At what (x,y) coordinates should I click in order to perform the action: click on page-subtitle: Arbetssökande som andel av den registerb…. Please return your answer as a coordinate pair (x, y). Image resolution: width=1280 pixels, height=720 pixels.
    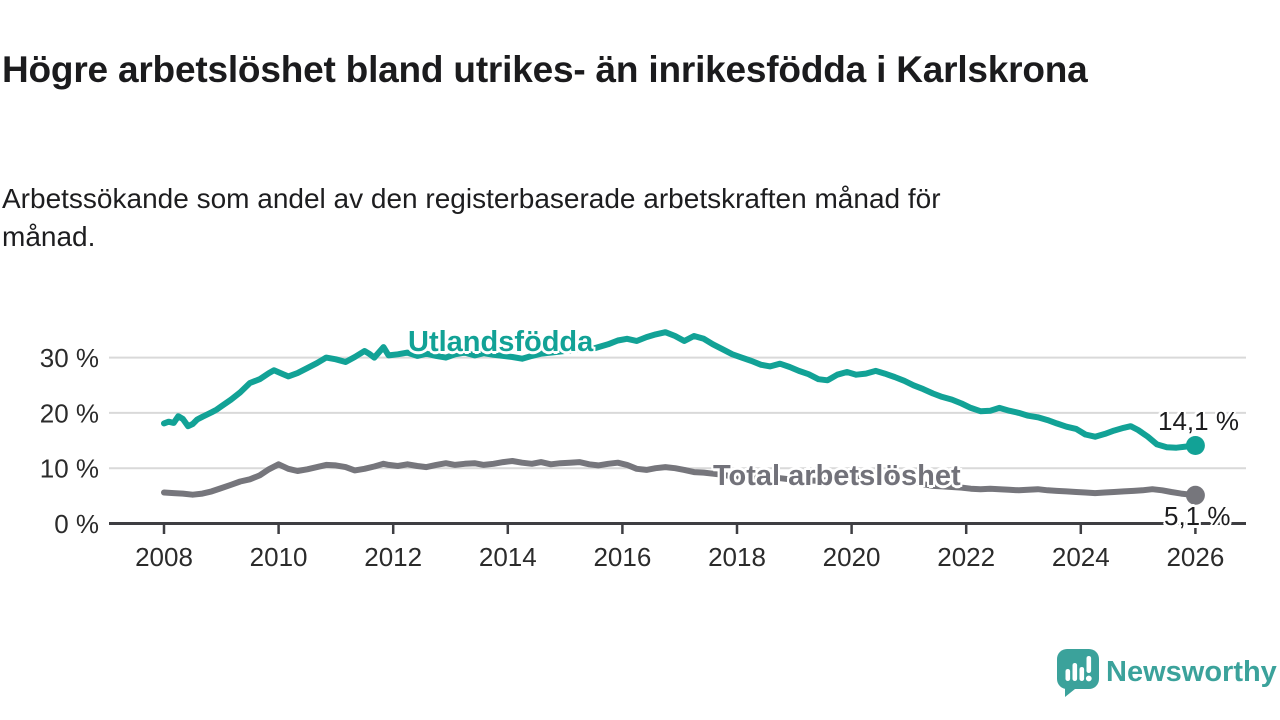
    Looking at the image, I should click on (622, 218).